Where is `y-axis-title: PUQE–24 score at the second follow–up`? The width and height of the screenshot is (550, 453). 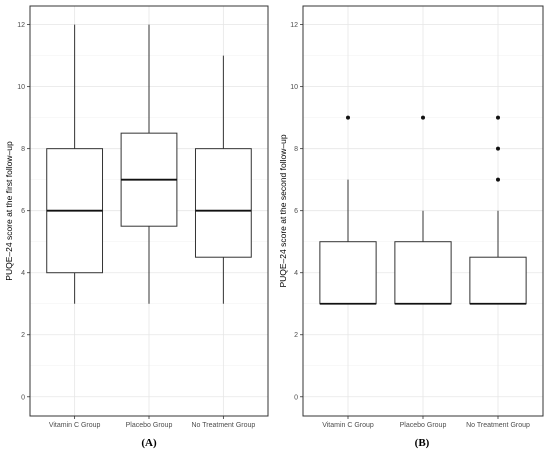 y-axis-title: PUQE–24 score at the second follow–up is located at coordinates (283, 210).